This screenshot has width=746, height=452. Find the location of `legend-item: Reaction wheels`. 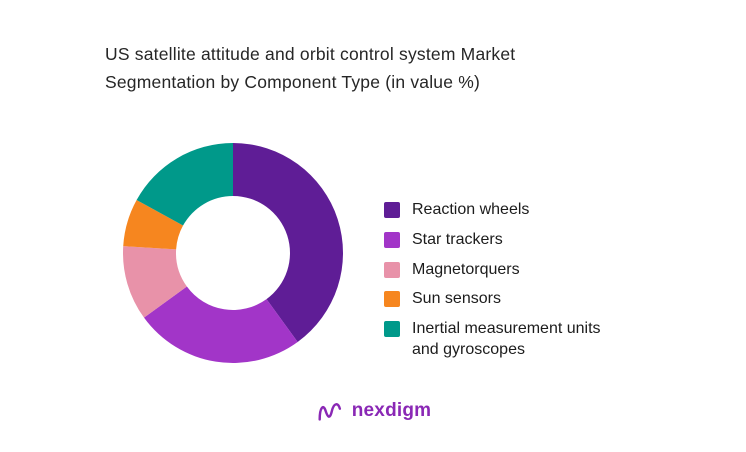

legend-item: Reaction wheels is located at coordinates (498, 210).